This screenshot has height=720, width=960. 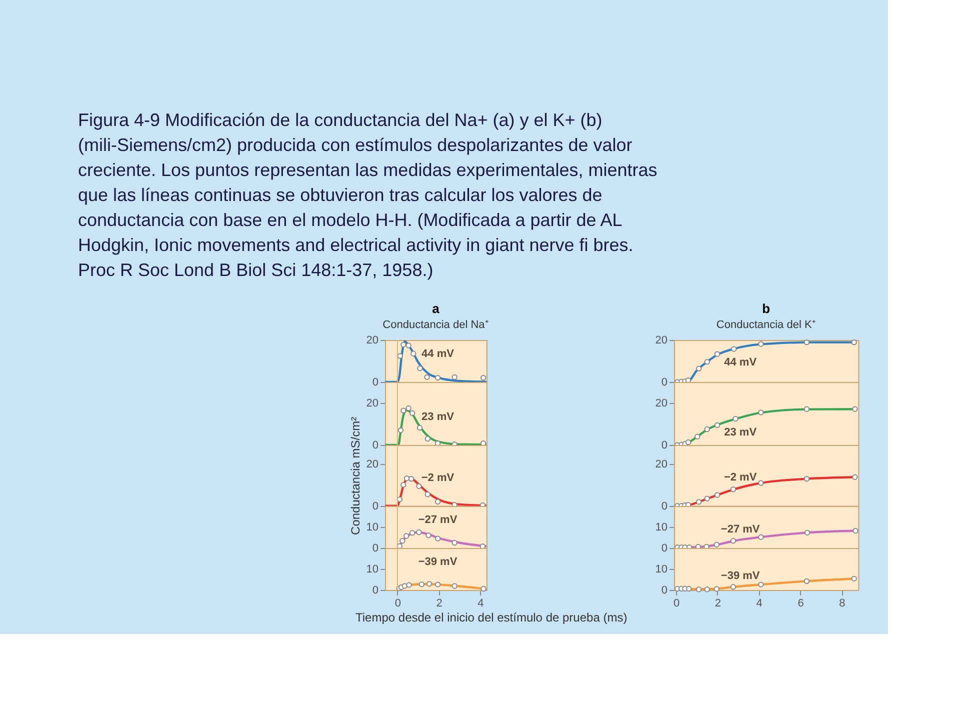 What do you see at coordinates (368, 195) in the screenshot?
I see `text: Figura 4-9 Modificación de la conductancia del Na+ (a) y el K+ (b) (mili-Siemens/cm2) producida con estímulos despolarizantes de valor creciente. Los puntos representan las medidas experimentales, mientras que las líneas continuas se obtuvieron tras calcular los valores de conductancia con base en el modelo H-H. (Modificada a partir de AL Hodgkin, Ionic movements and electrical activity in giant nerve fi bres. Proc R Soc Lond B Biol Sci 148:1-37, 1958.)` at bounding box center [368, 195].